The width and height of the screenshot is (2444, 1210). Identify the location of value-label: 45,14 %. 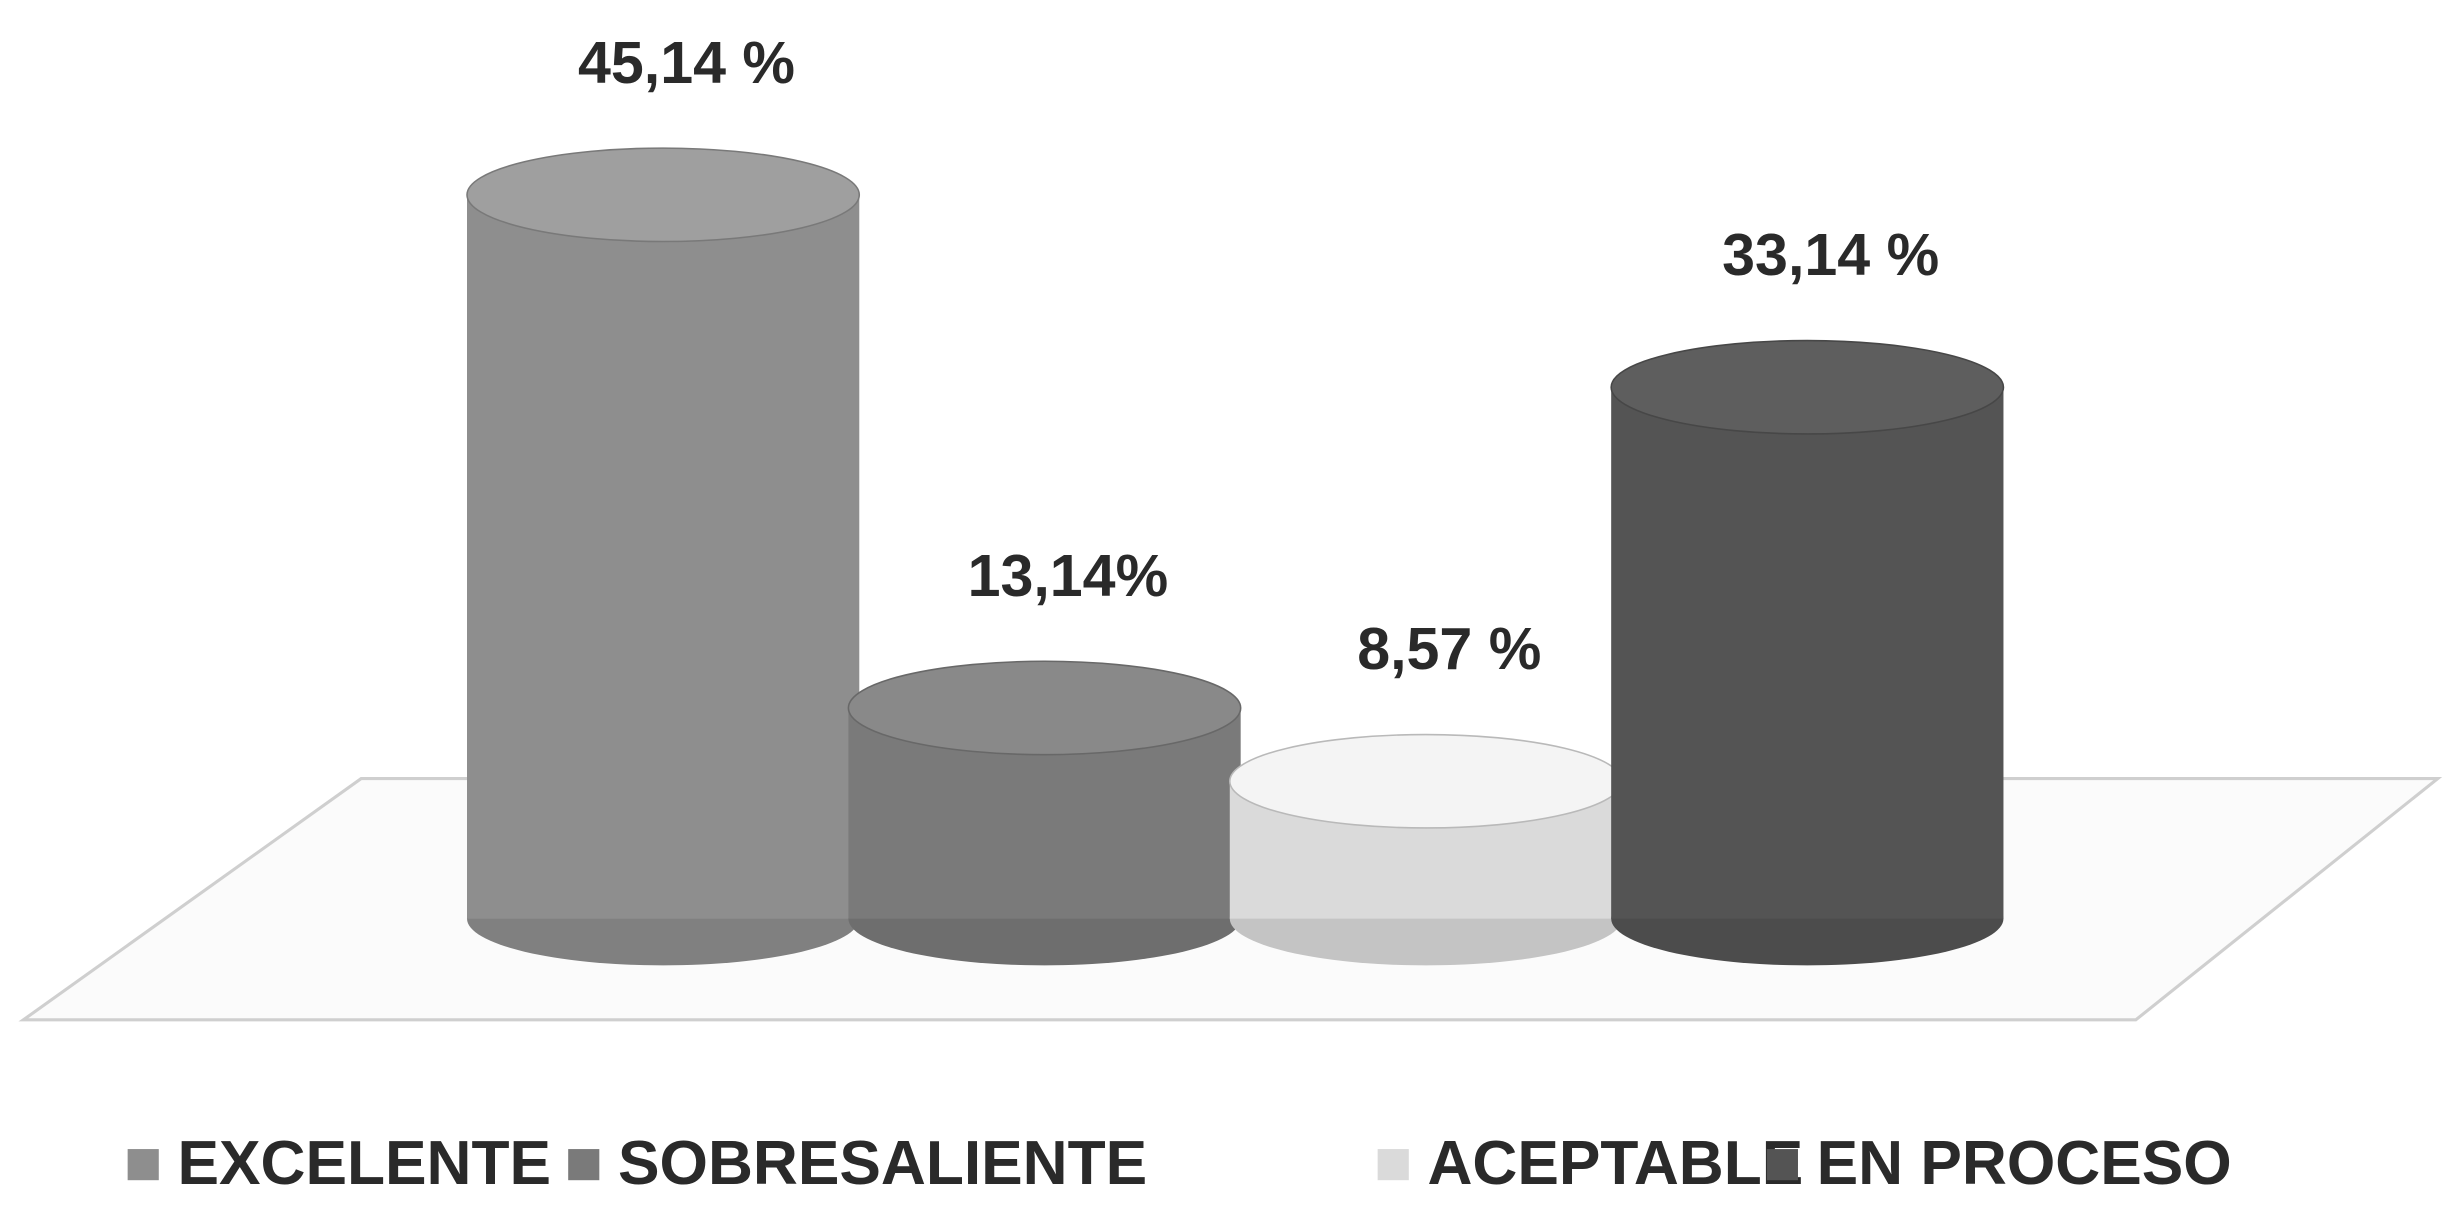
(686, 62).